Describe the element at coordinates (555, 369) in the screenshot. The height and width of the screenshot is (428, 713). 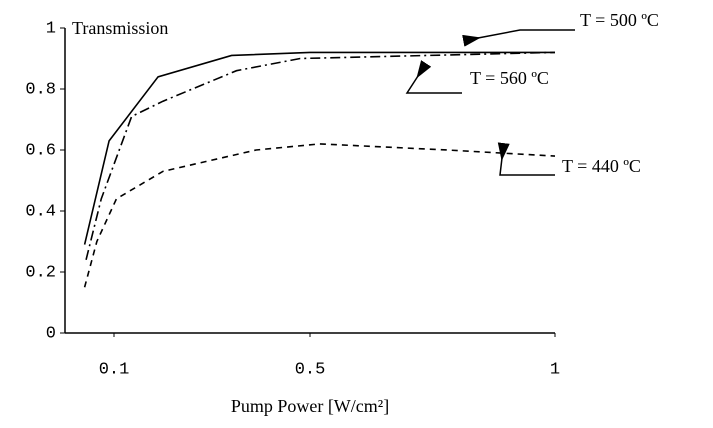
I see `x-tick-label: 1` at that location.